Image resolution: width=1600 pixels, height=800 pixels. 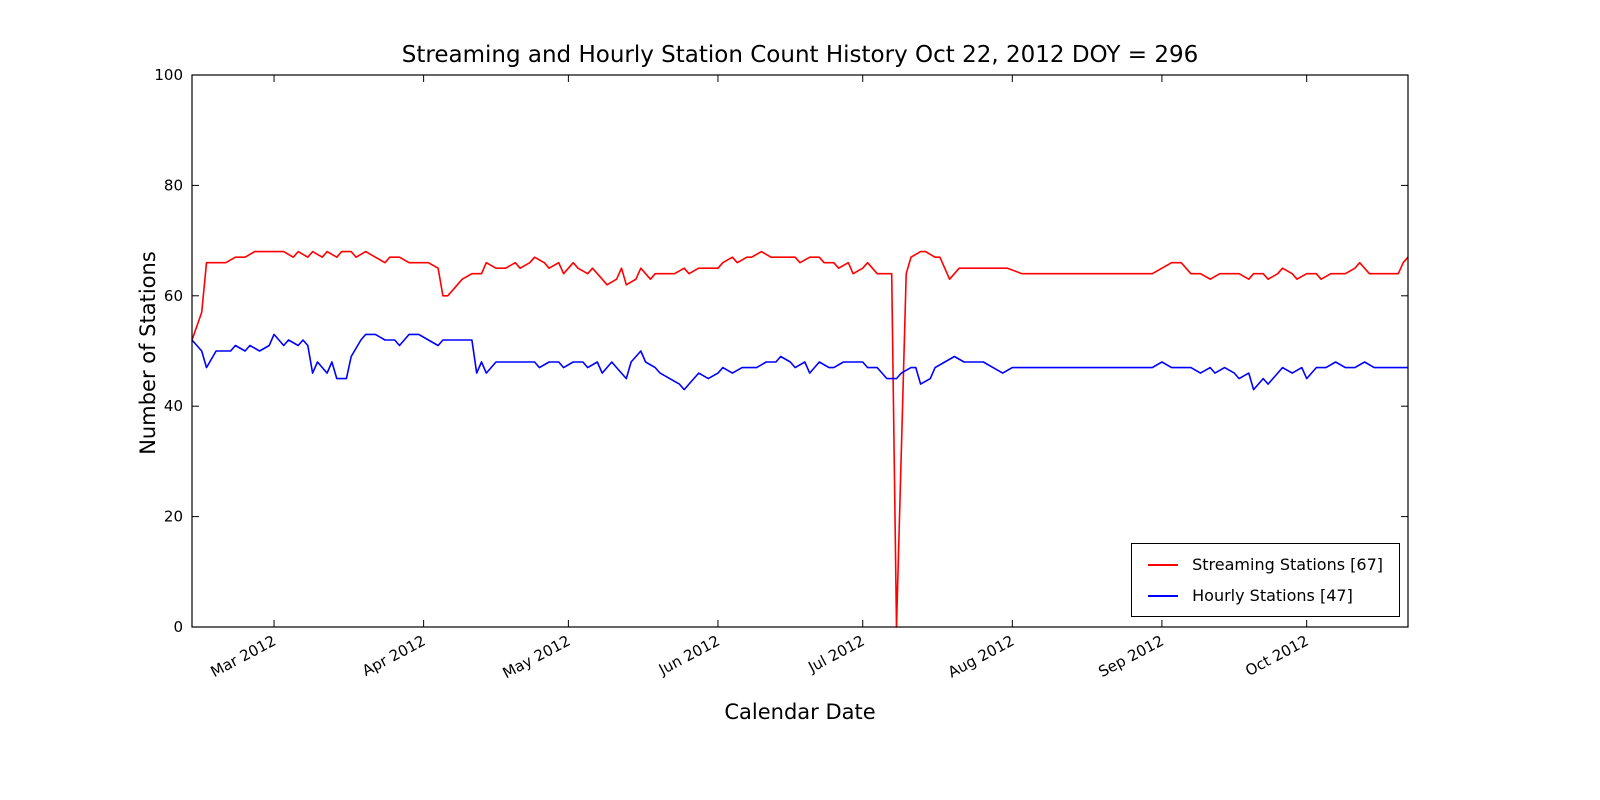 I want to click on streaming-legend-line, so click(x=1163, y=564).